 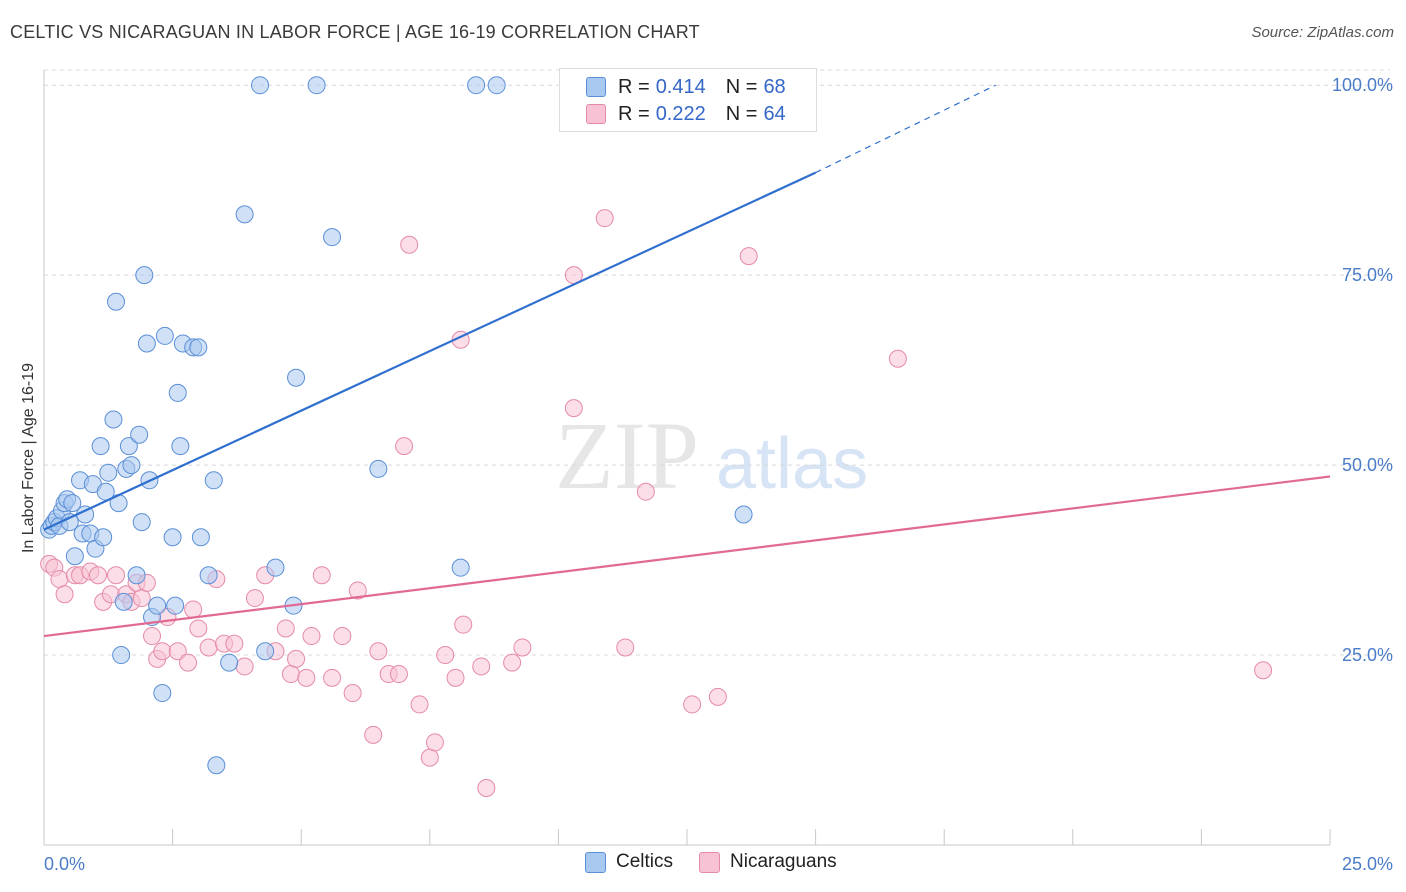 I want to click on celtics-r-label: R =, so click(x=634, y=86).